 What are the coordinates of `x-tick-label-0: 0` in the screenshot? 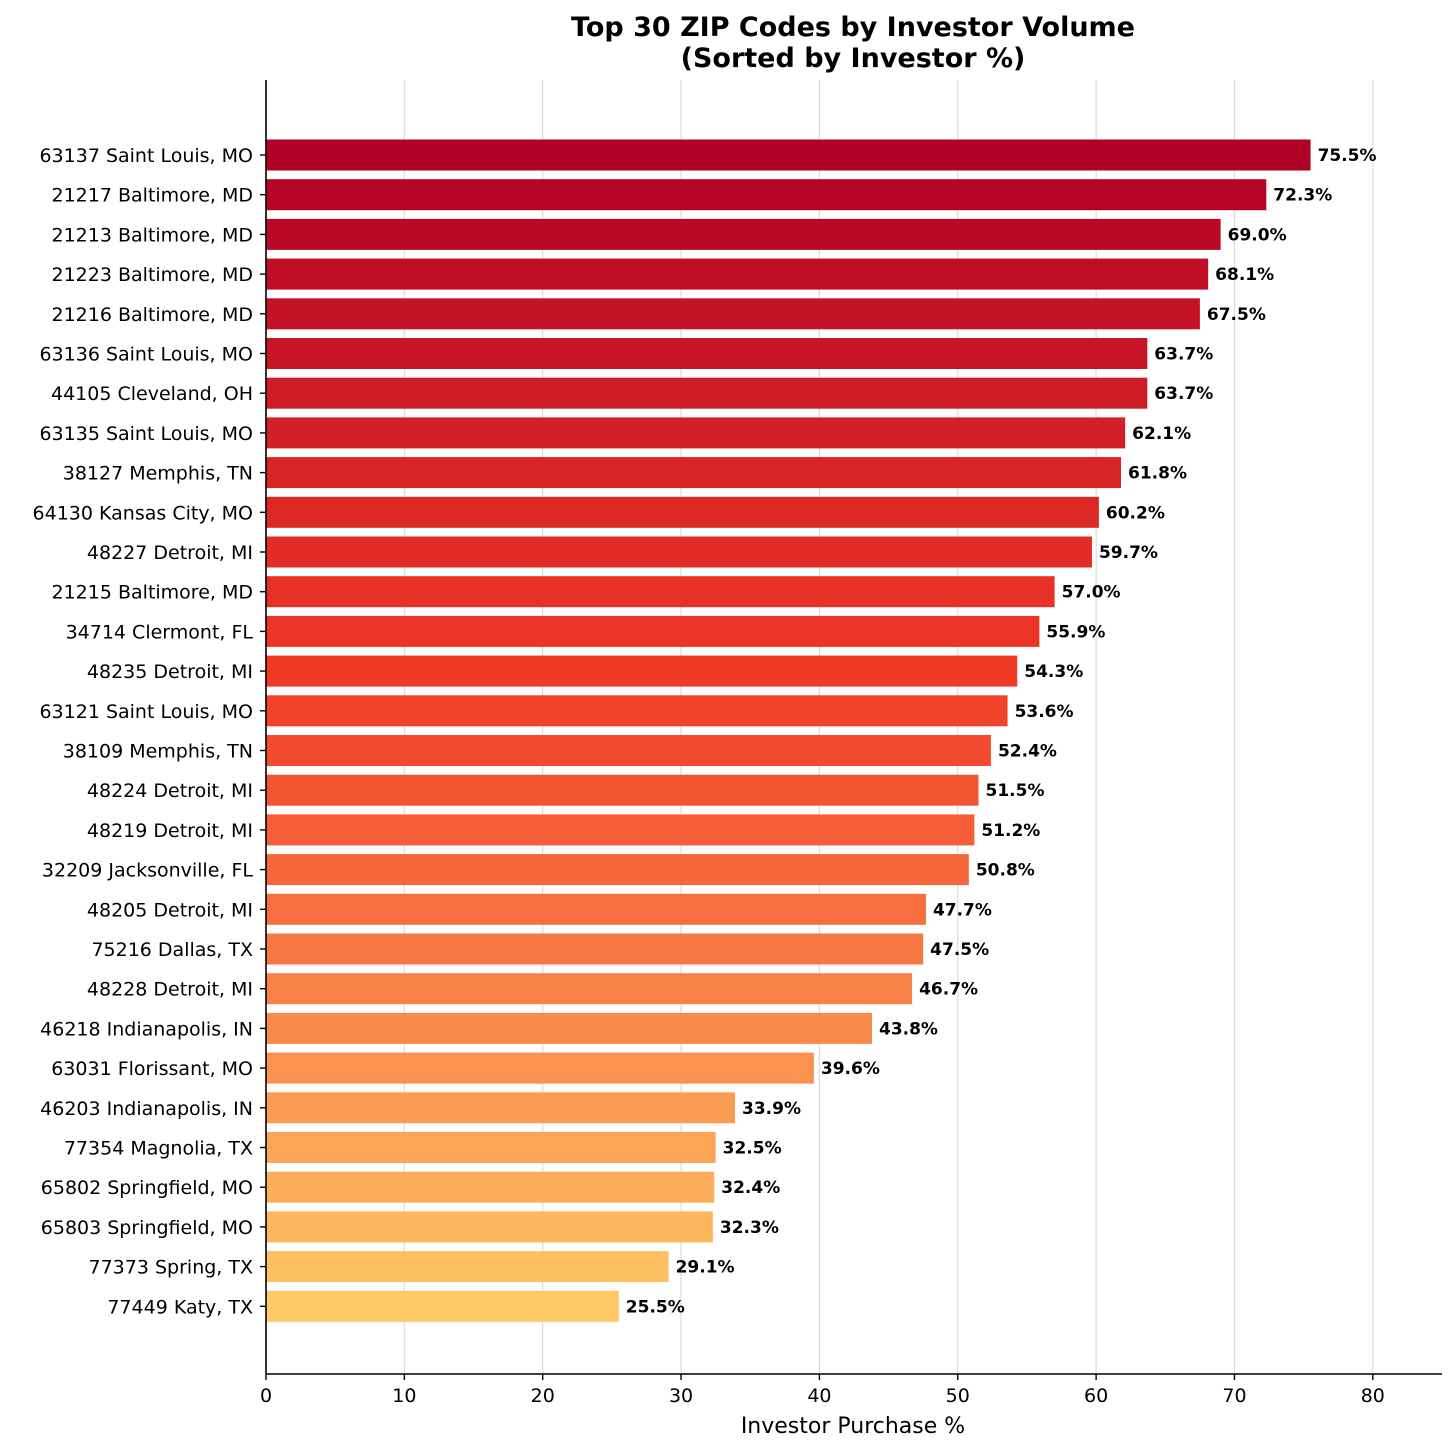 It's located at (266, 1396).